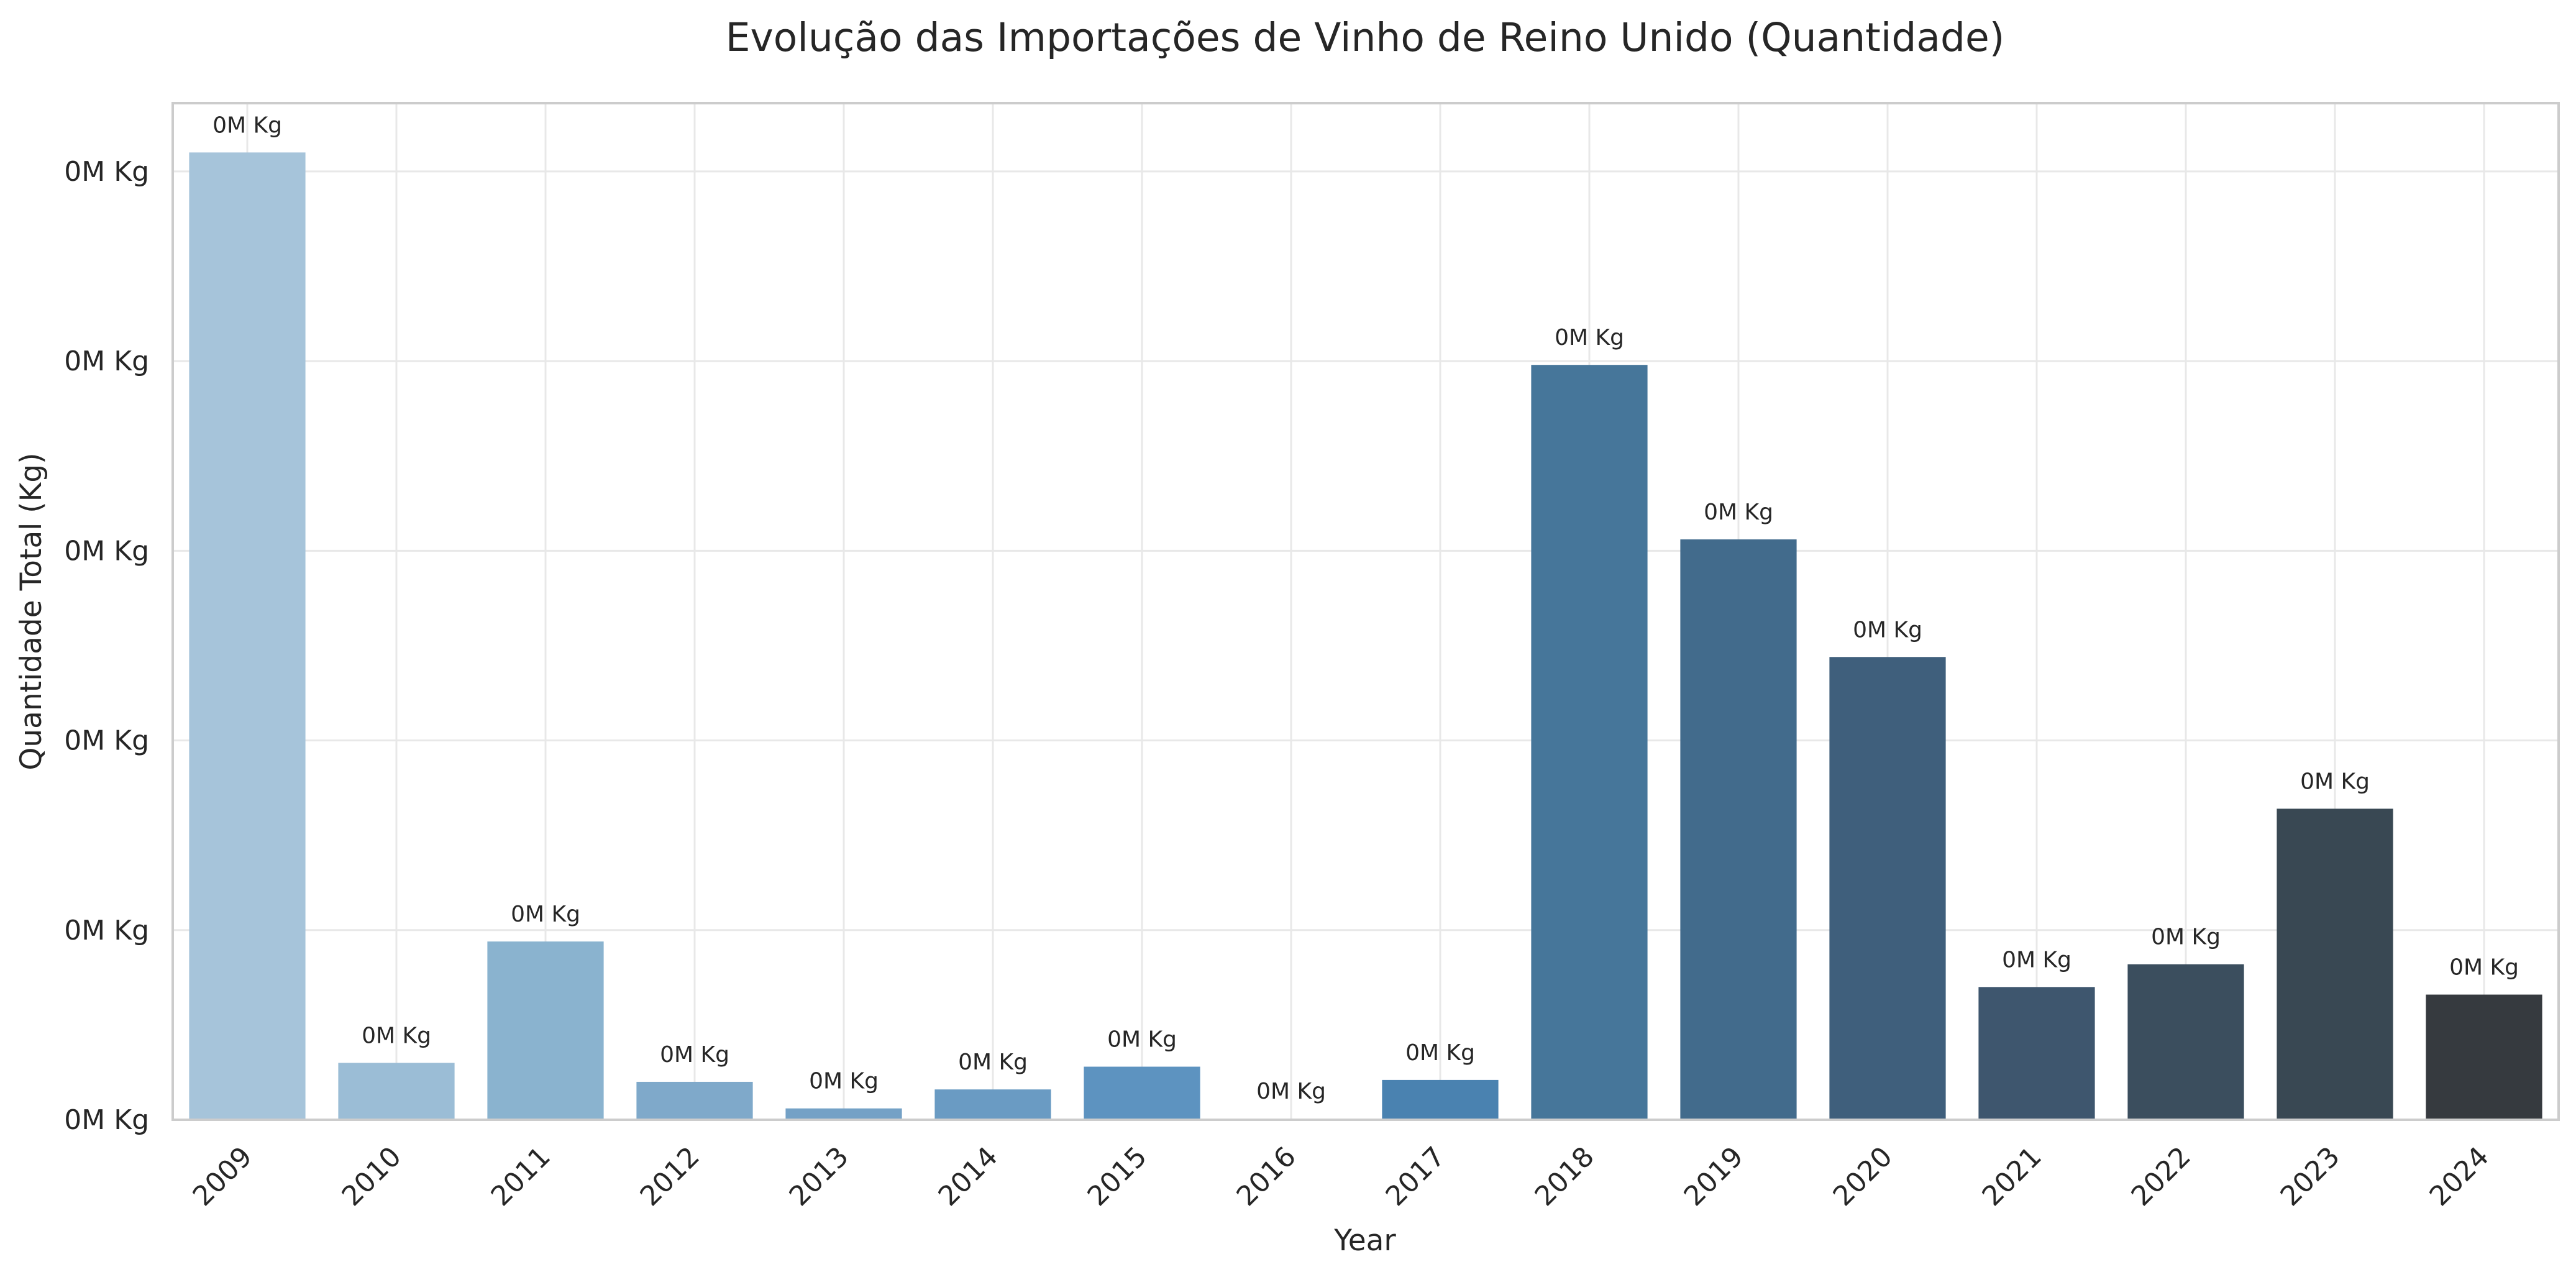 Image resolution: width=2576 pixels, height=1277 pixels. I want to click on x-tick-label: 2016, so click(1266, 1176).